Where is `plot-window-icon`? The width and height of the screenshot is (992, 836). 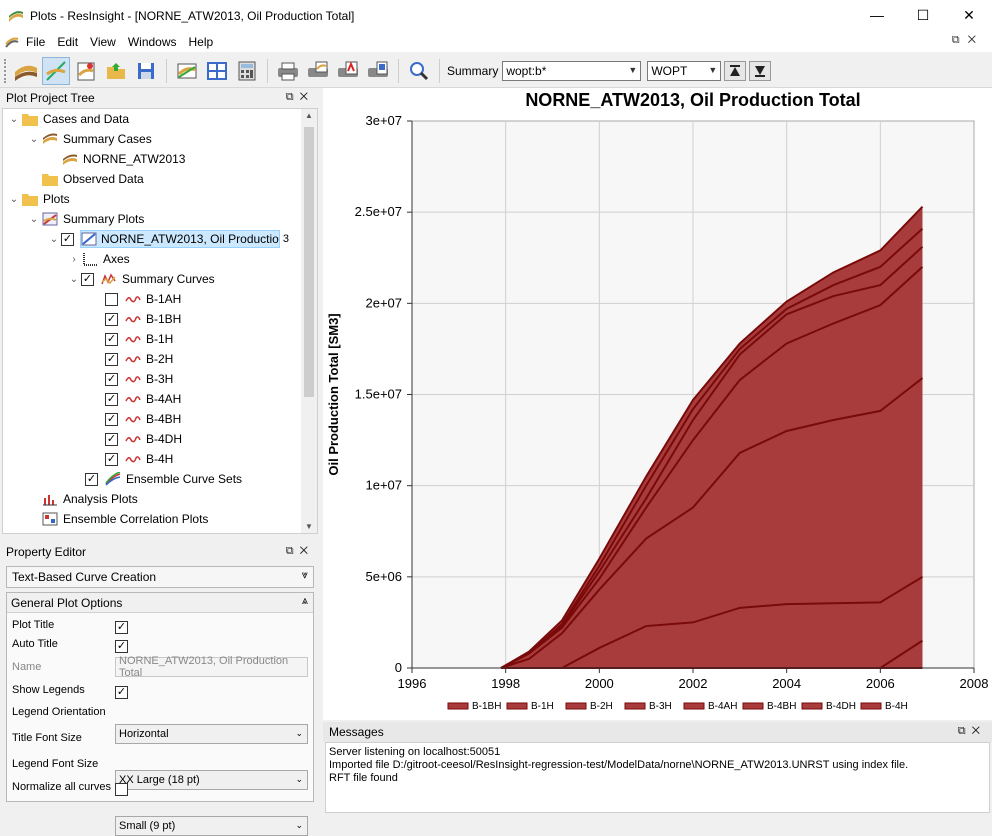 plot-window-icon is located at coordinates (56, 70).